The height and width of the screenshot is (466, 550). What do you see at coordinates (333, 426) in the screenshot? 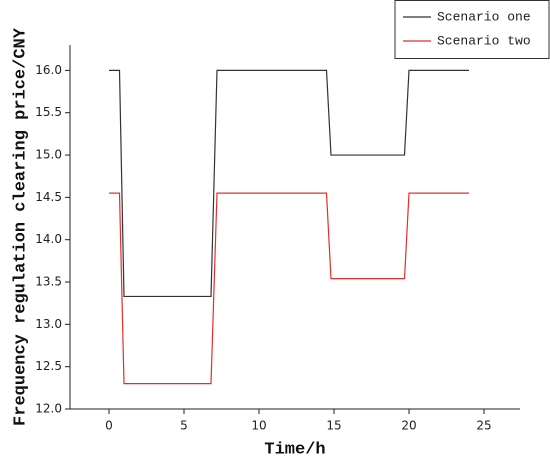
I see `x-tick-label: 15` at bounding box center [333, 426].